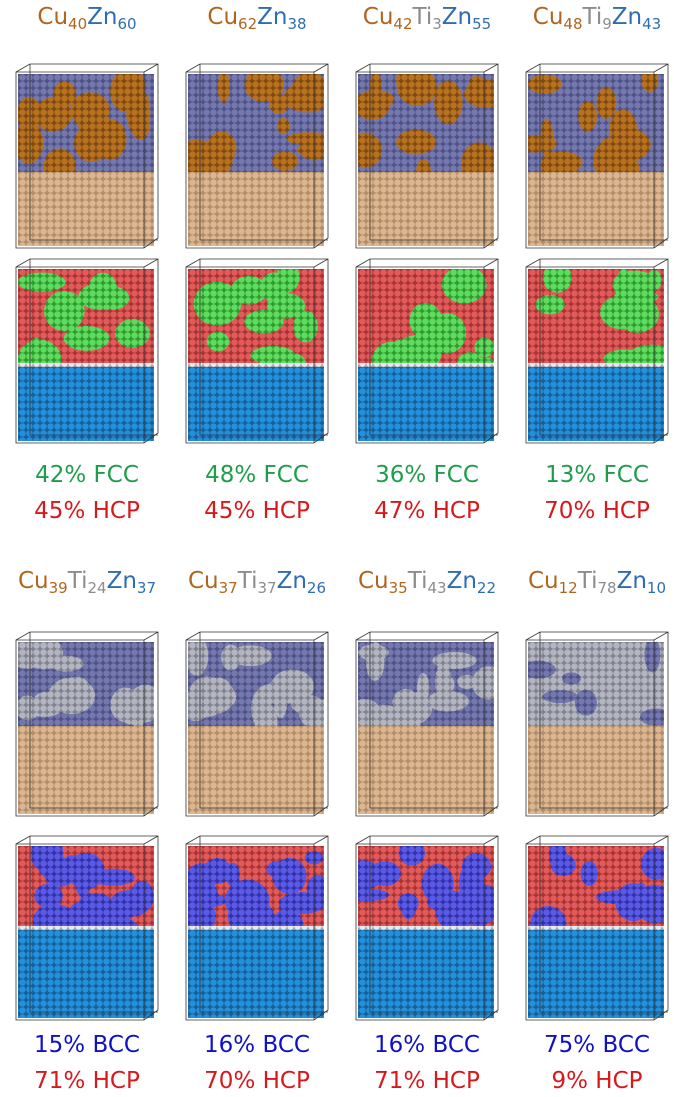 The height and width of the screenshot is (1097, 674). What do you see at coordinates (78, 24) in the screenshot?
I see `count: 40` at bounding box center [78, 24].